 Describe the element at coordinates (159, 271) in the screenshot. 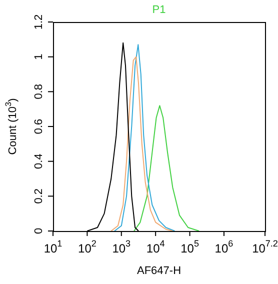

I see `x-axis-title: AF647-H` at that location.